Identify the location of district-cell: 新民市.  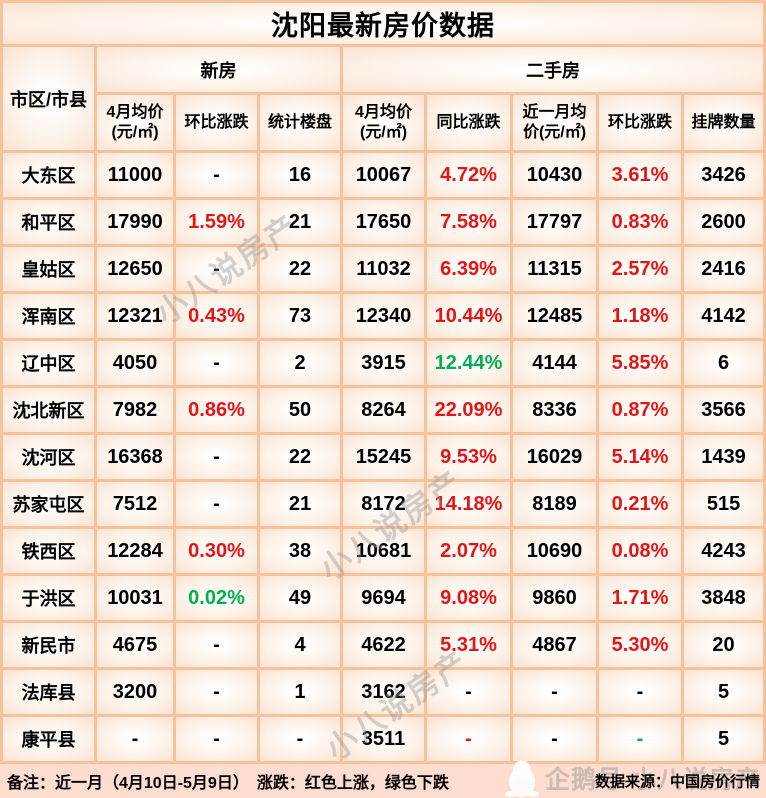
(48, 645).